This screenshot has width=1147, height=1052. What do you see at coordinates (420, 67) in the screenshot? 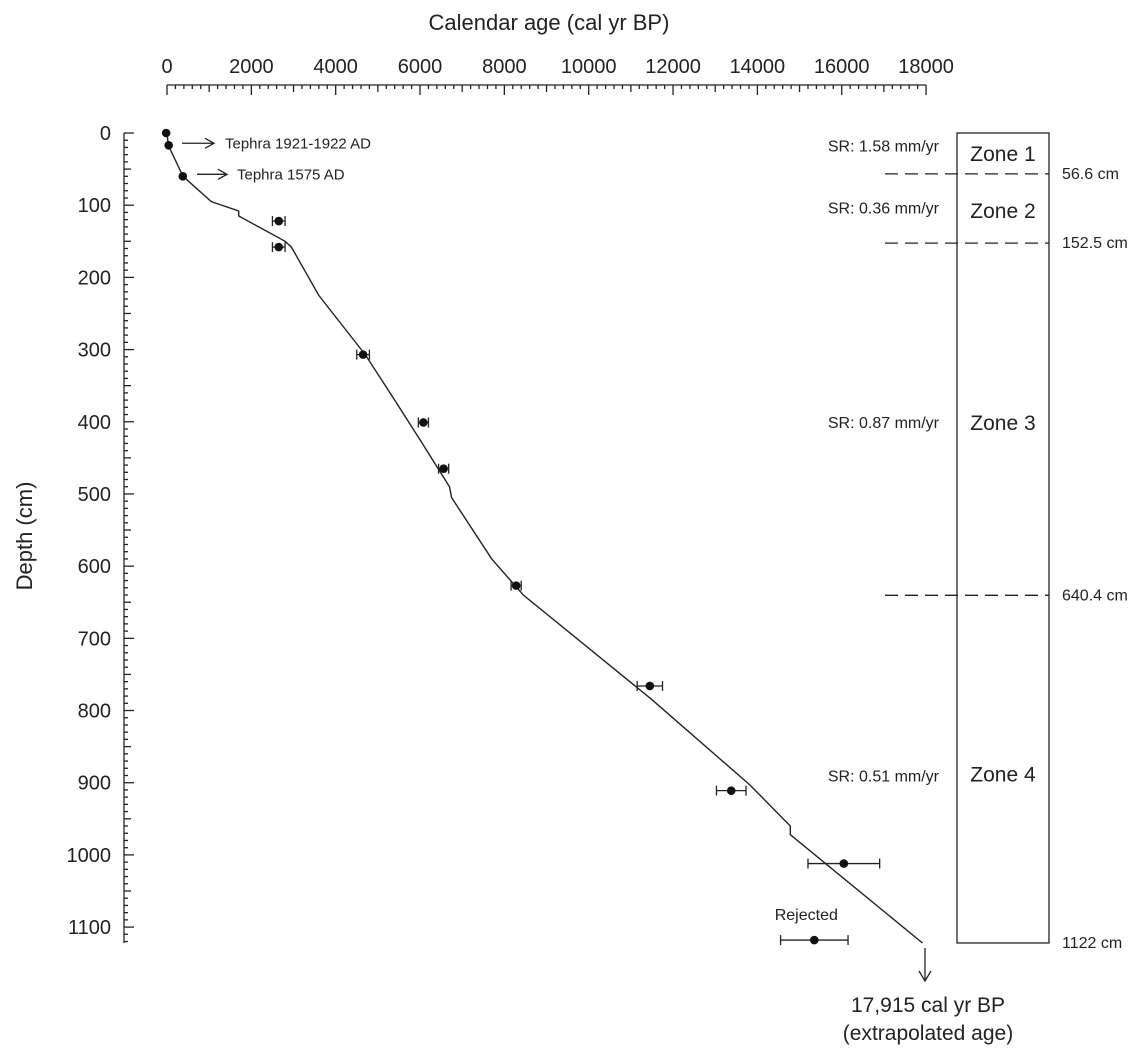
I see `x-tick-label: 6000` at bounding box center [420, 67].